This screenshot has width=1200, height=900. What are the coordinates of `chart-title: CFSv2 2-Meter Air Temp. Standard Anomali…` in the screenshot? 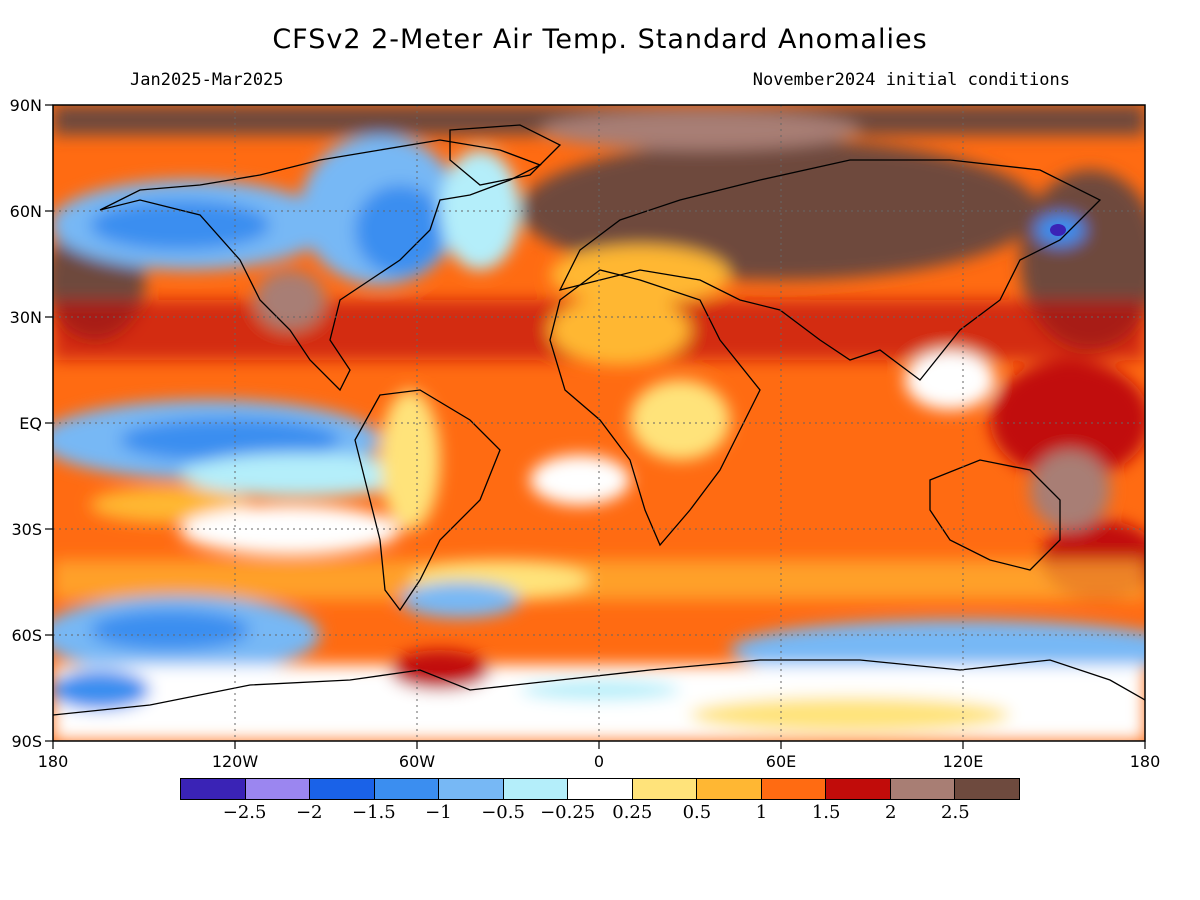 It's located at (600, 39).